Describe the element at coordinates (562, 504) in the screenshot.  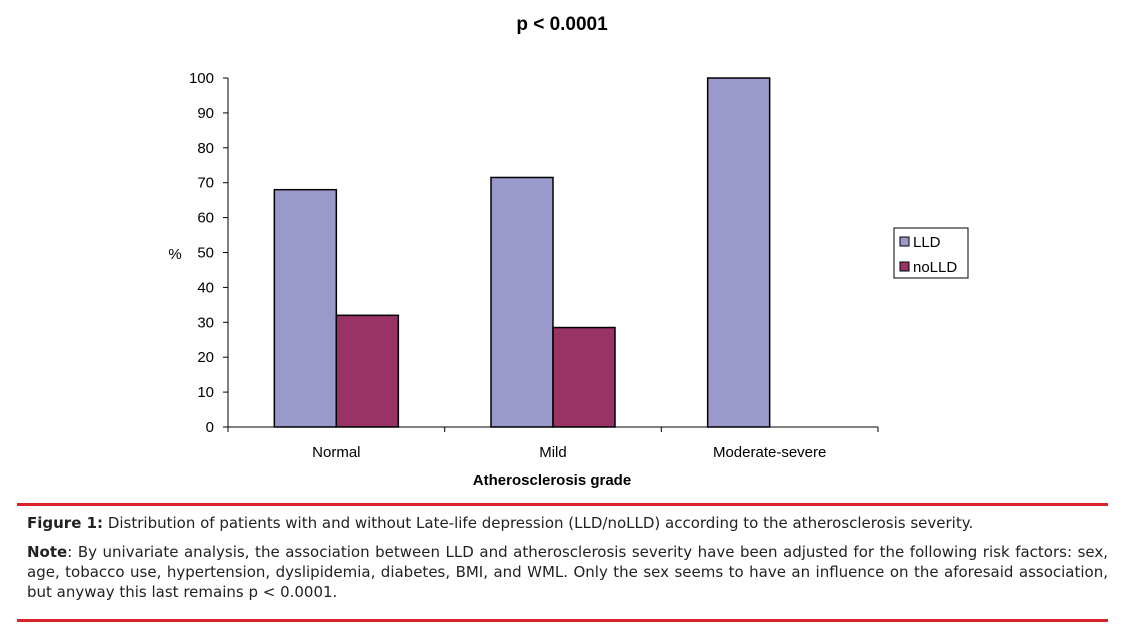
I see `caption-top-rule` at that location.